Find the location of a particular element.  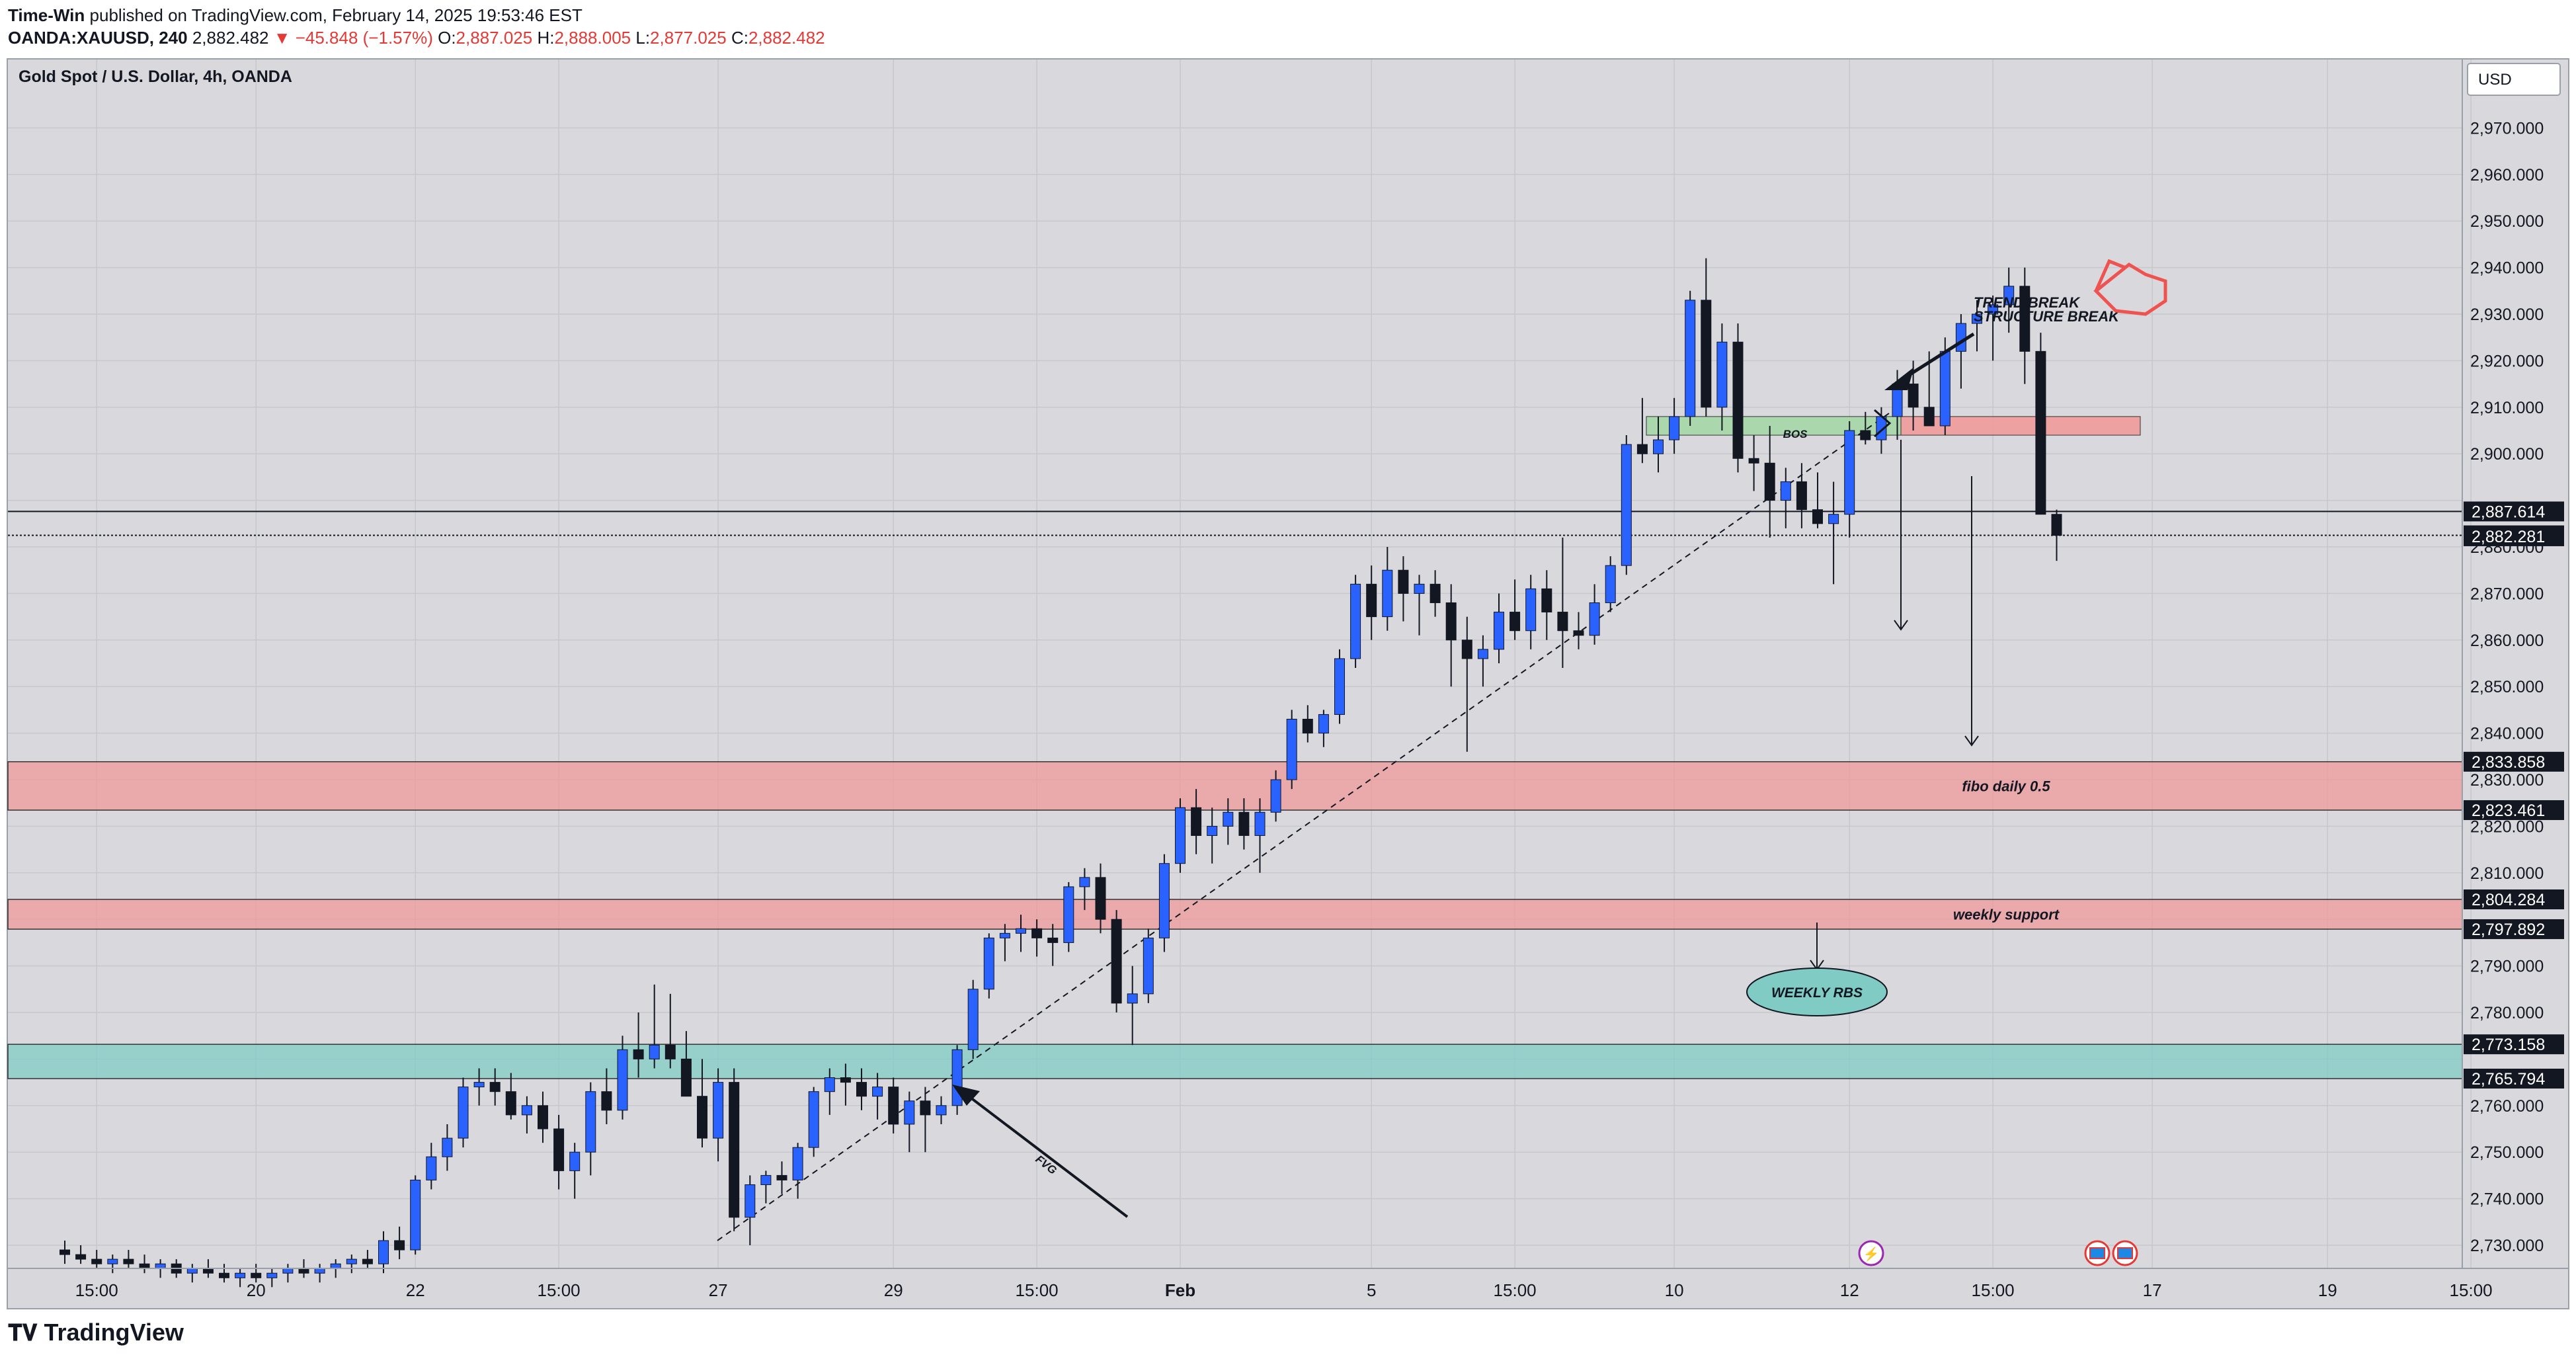

symbol-label: OANDA:XAUUSD, 240 is located at coordinates (98, 38).